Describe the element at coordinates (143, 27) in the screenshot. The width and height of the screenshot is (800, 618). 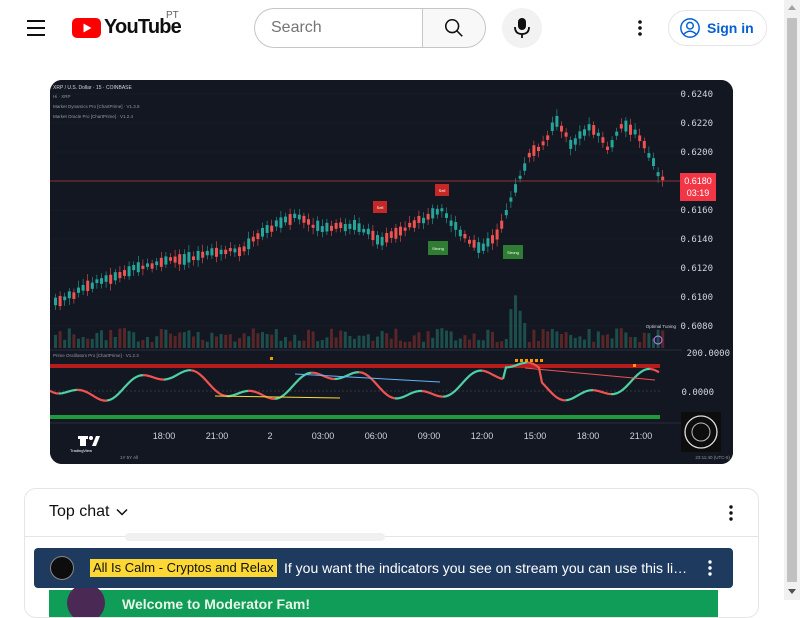
I see `logo-text: YouTube` at that location.